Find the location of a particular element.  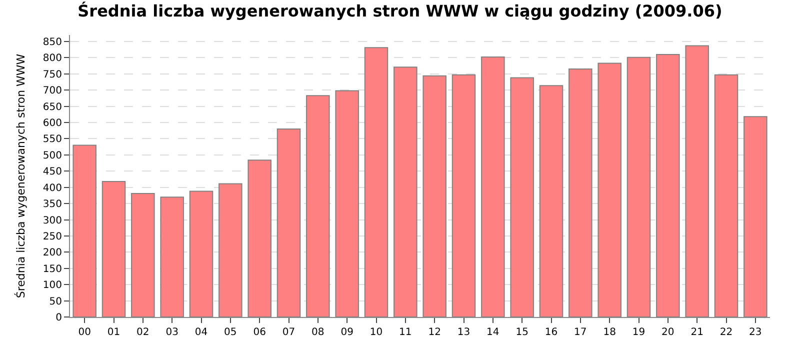

y-tick-label: 550 is located at coordinates (52, 140).